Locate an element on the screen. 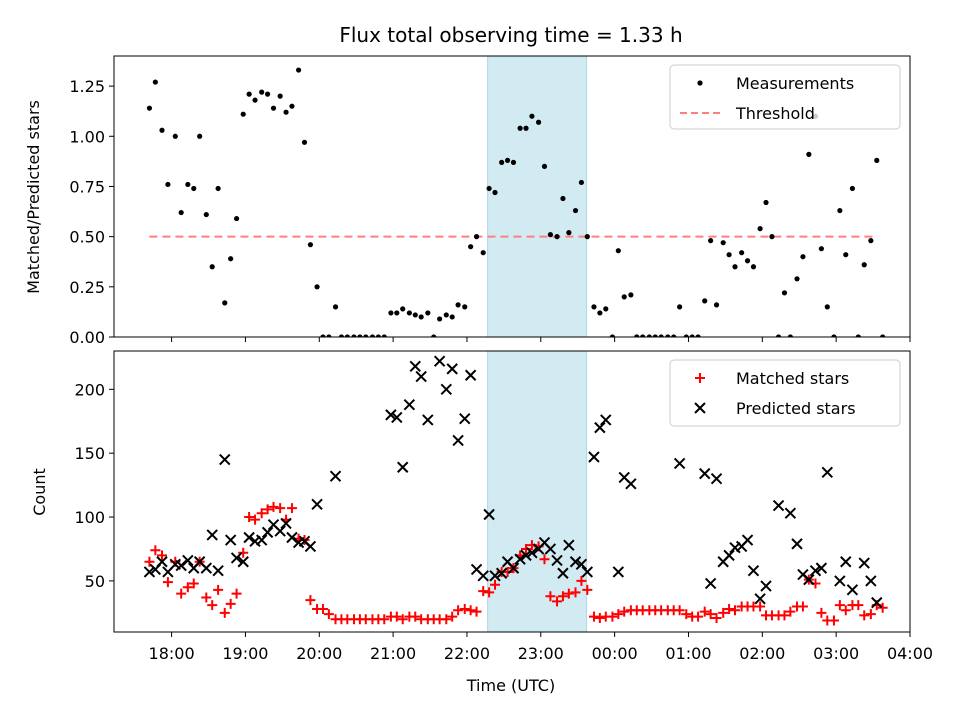  legend-entry: Threshold is located at coordinates (775, 113).